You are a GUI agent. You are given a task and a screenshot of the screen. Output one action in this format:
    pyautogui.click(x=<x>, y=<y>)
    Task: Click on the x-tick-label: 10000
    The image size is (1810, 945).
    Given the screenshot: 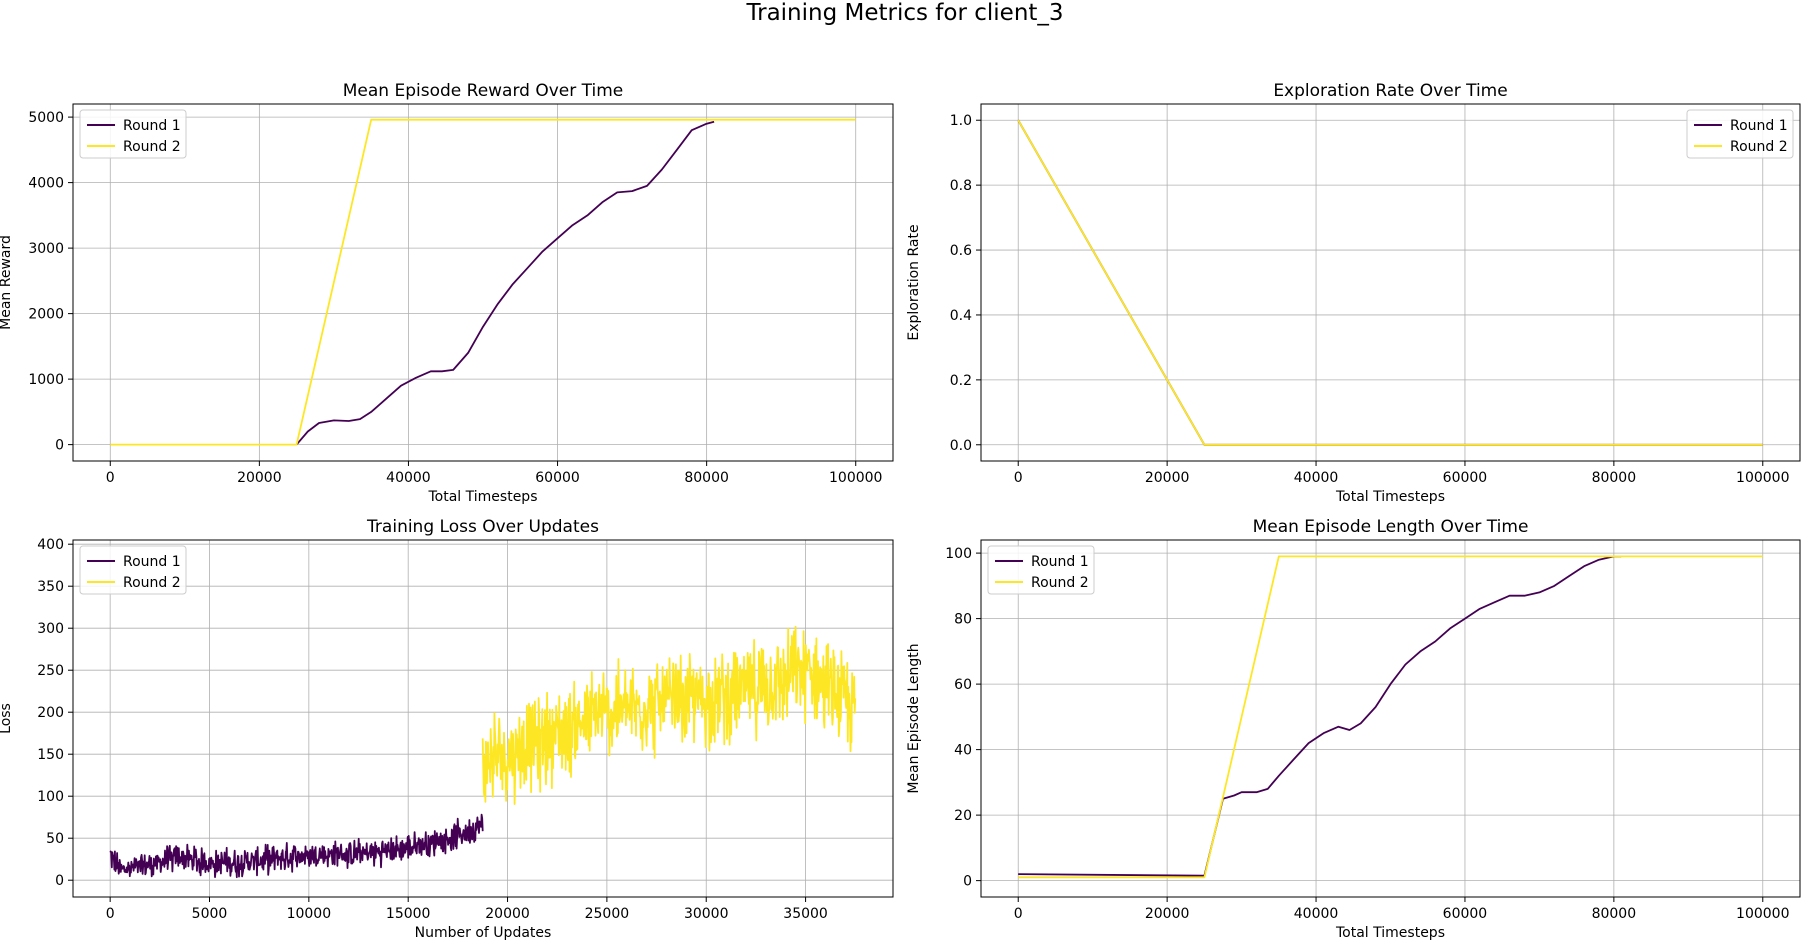 What is the action you would take?
    pyautogui.click(x=309, y=914)
    